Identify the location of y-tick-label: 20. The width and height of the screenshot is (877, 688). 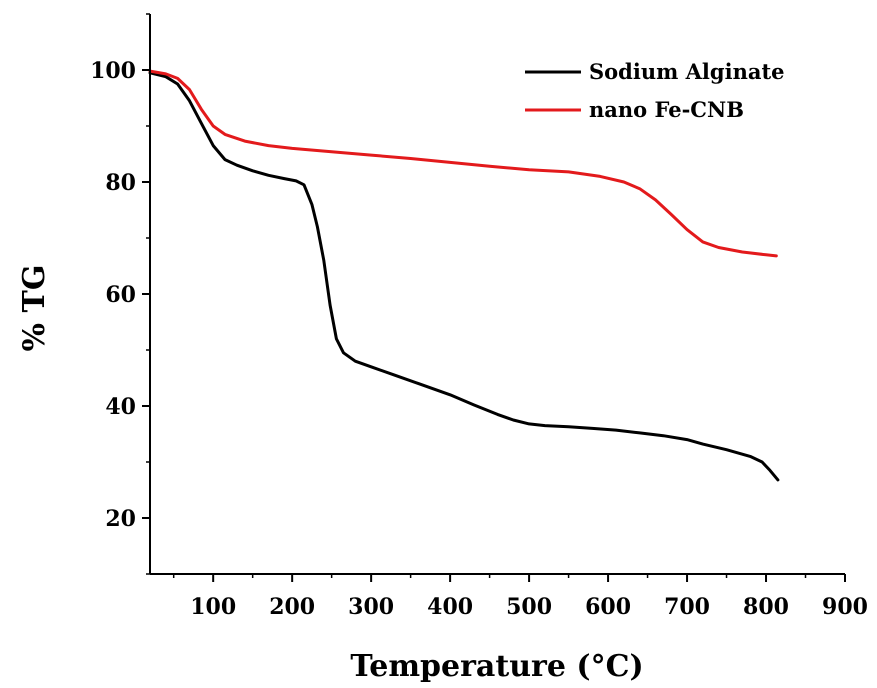
(120, 519).